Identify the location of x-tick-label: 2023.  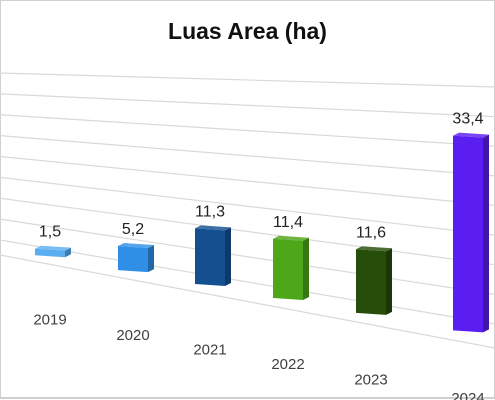
(370, 380).